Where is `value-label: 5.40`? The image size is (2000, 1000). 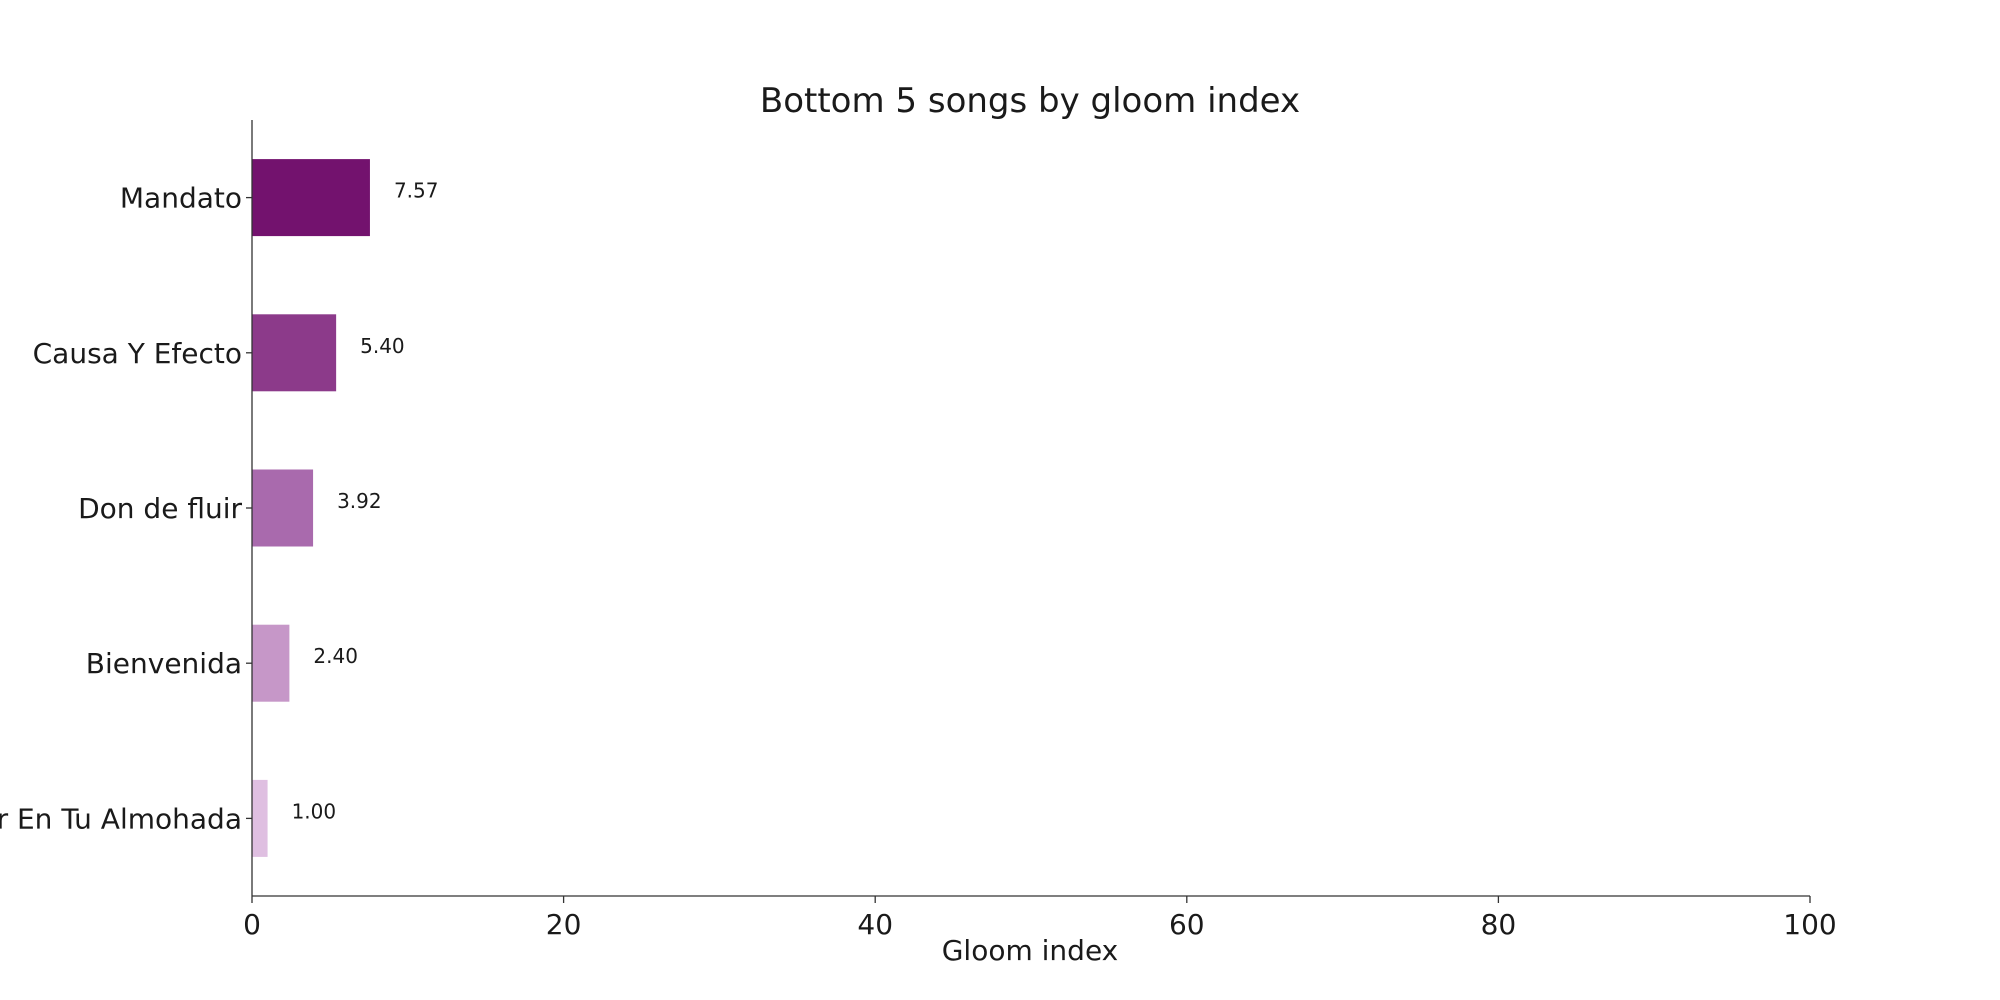
value-label: 5.40 is located at coordinates (382, 346).